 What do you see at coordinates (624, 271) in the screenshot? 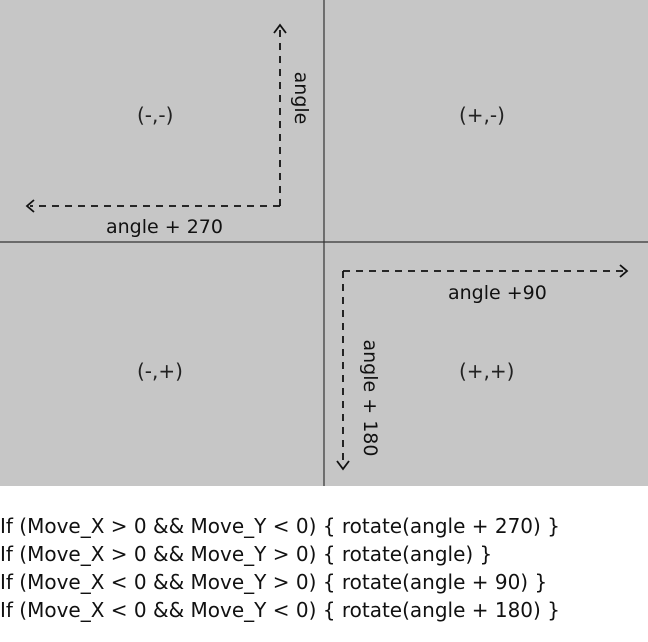
I see `arrow-right-icon` at bounding box center [624, 271].